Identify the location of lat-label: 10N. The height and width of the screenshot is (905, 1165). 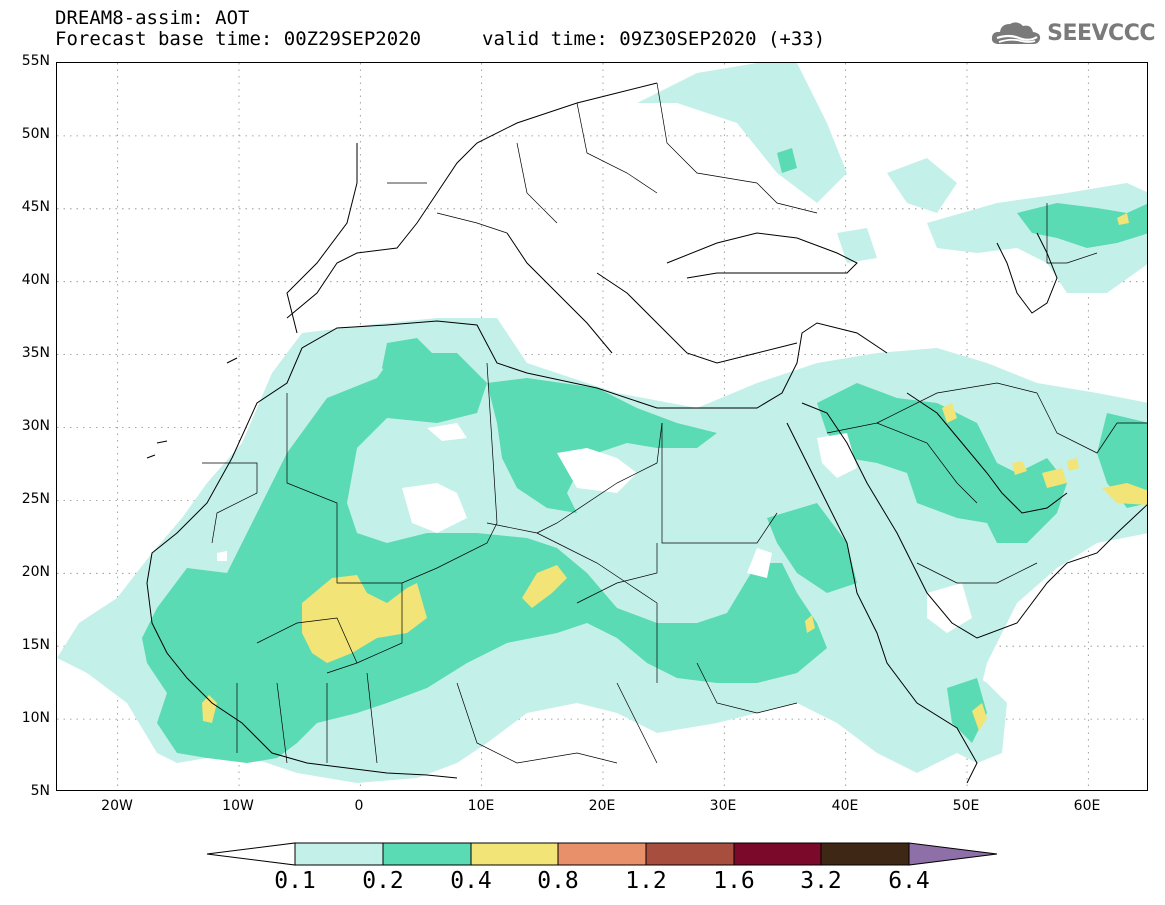
(35, 718).